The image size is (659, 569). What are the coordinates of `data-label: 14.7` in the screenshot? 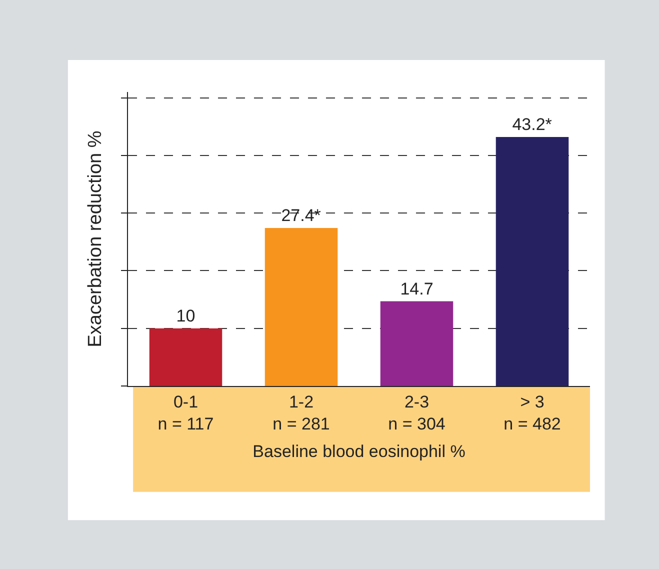 It's located at (417, 288).